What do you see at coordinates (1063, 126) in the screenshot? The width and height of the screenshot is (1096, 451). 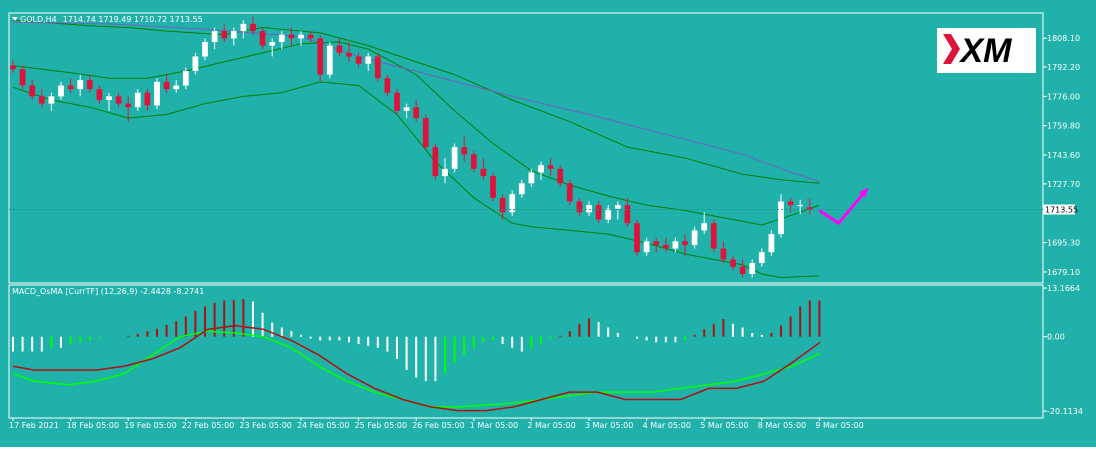 I see `price-tick-label: 1759.80` at bounding box center [1063, 126].